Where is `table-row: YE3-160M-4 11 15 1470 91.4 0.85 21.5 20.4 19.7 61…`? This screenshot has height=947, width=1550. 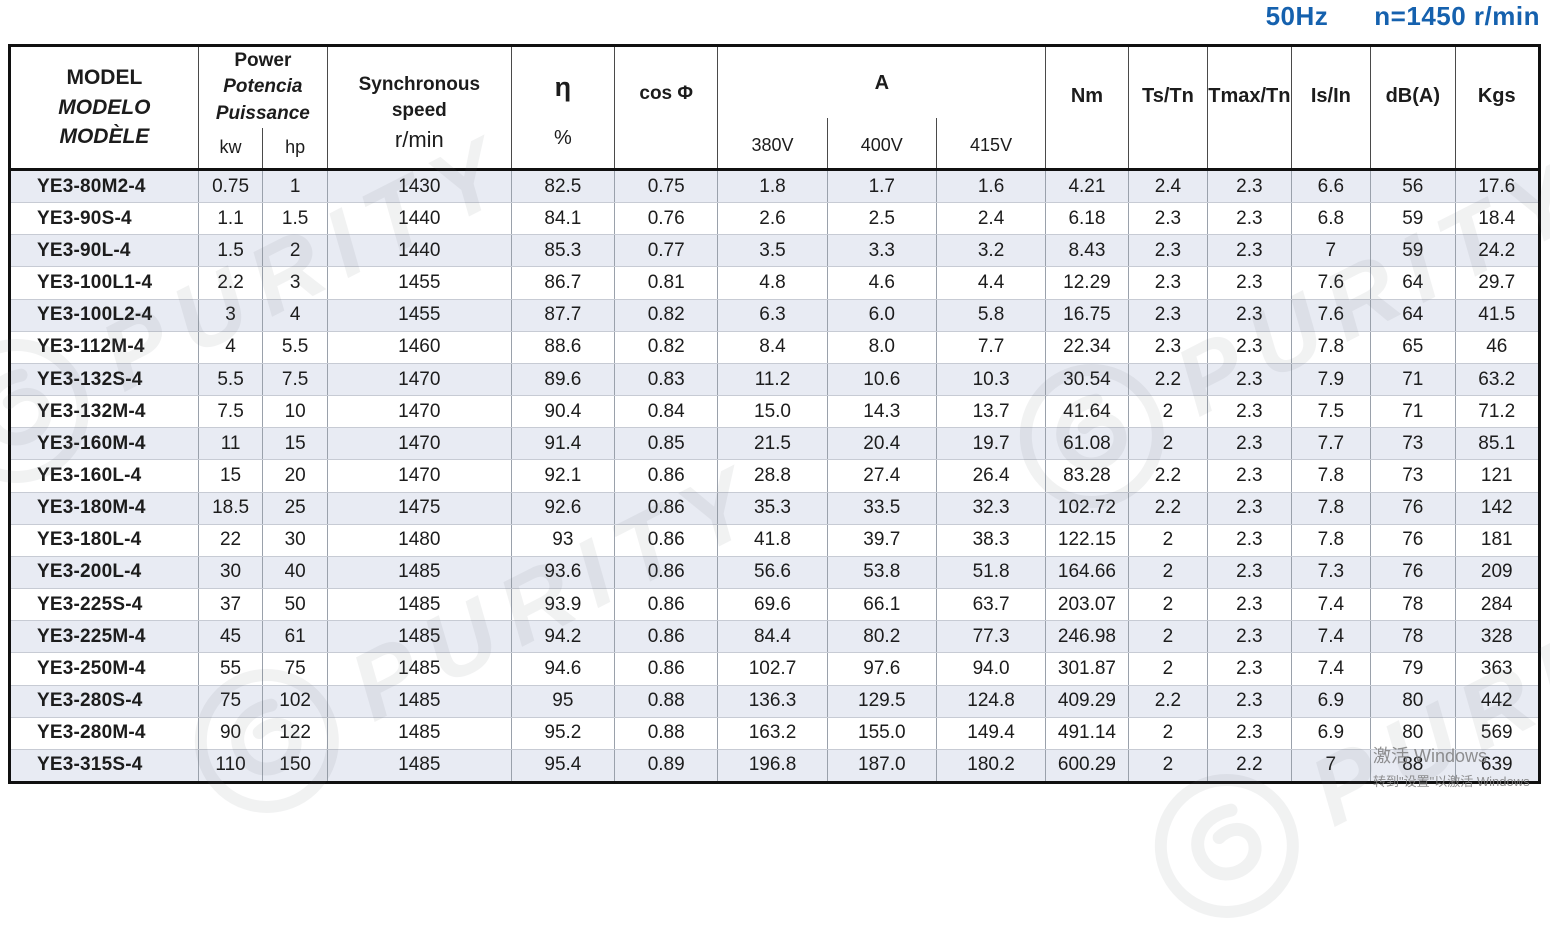
table-row: YE3-160M-4 11 15 1470 91.4 0.85 21.5 20.4 19.7 61… is located at coordinates (774, 443).